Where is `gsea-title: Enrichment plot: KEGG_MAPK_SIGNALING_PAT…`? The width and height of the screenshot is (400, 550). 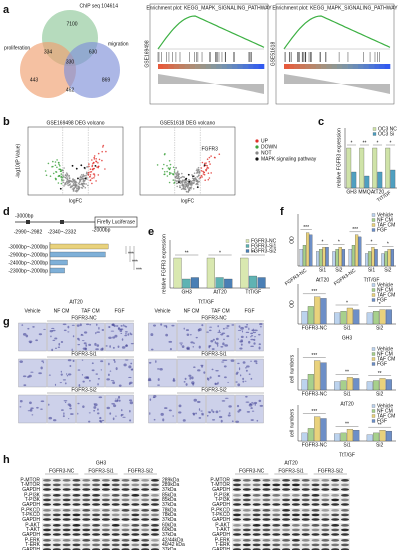 gsea-title: Enrichment plot: KEGG_MAPK_SIGNALING_PAT… is located at coordinates (335, 8).